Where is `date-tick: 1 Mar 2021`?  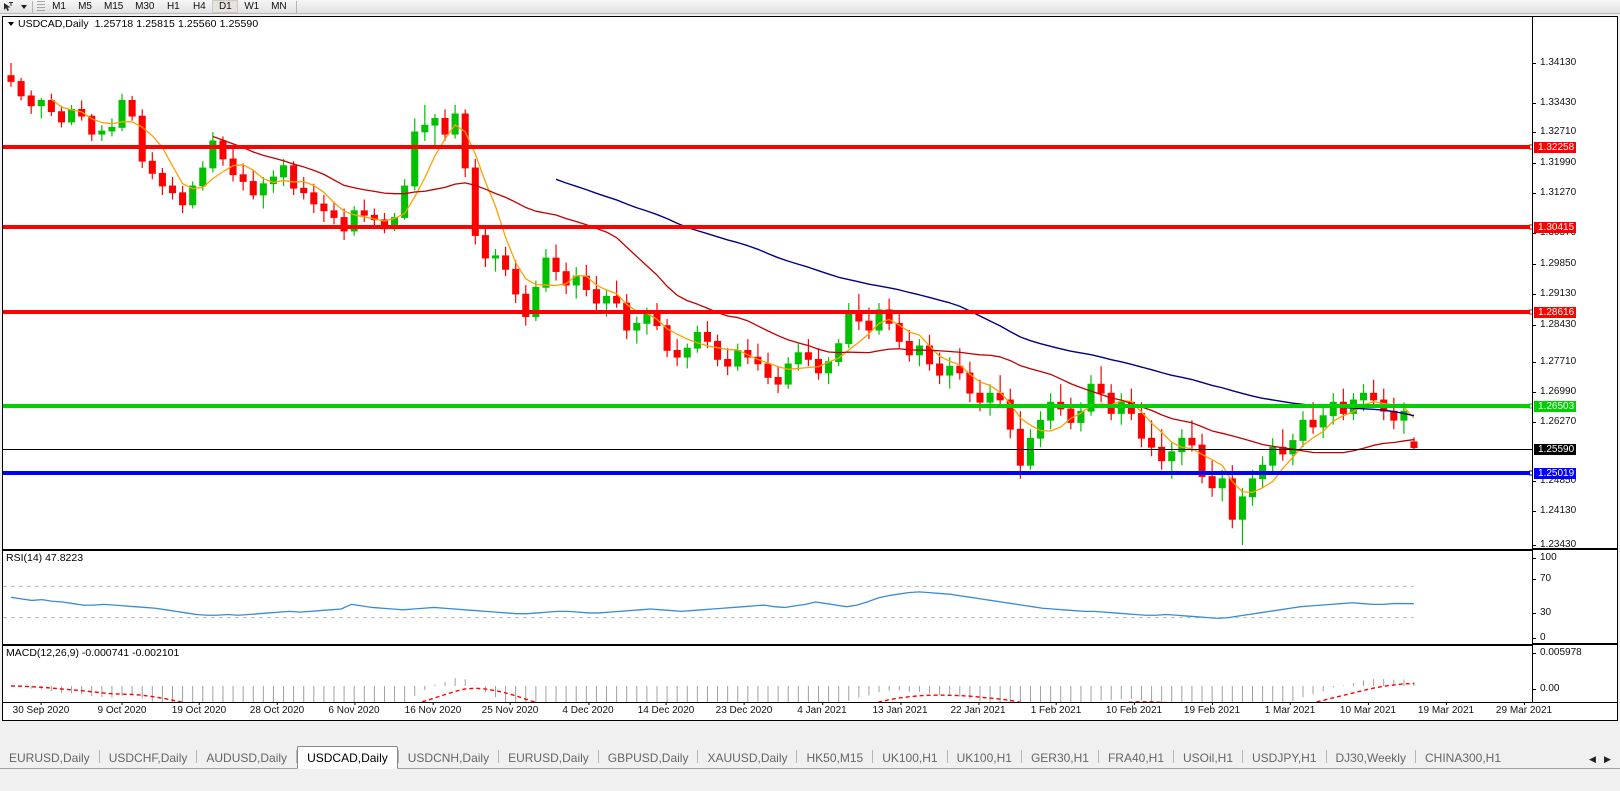
date-tick: 1 Mar 2021 is located at coordinates (1290, 709).